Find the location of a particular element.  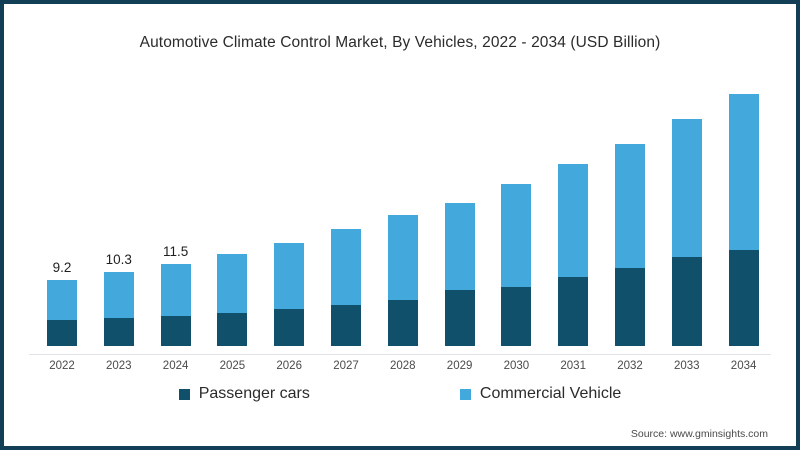

bar-segment-passenger-2025 is located at coordinates (232, 329).